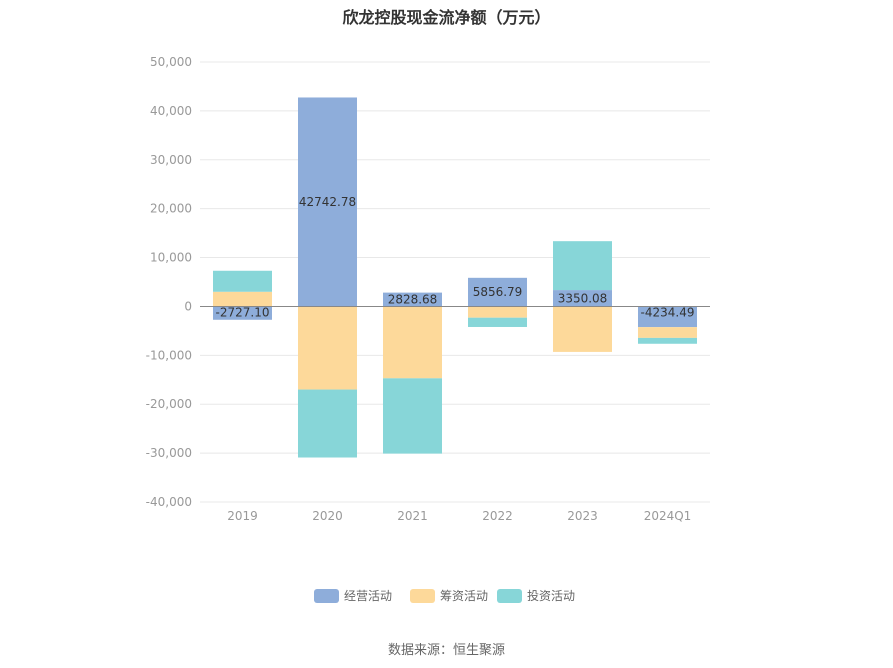  Describe the element at coordinates (327, 348) in the screenshot. I see `bar-2020-筹资活动` at that location.